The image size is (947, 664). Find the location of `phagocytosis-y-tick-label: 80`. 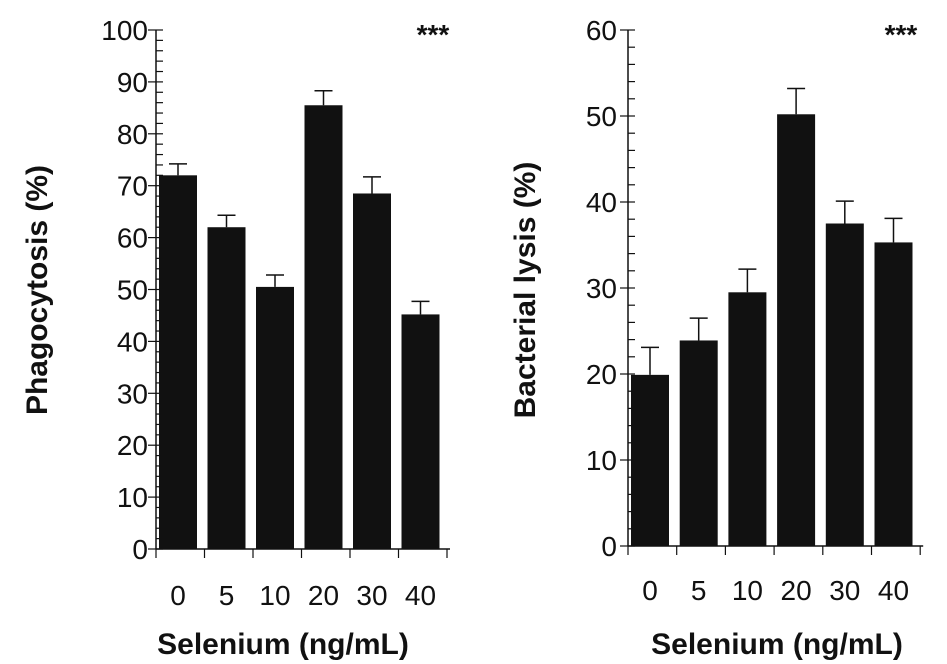

phagocytosis-y-tick-label: 80 is located at coordinates (132, 134).